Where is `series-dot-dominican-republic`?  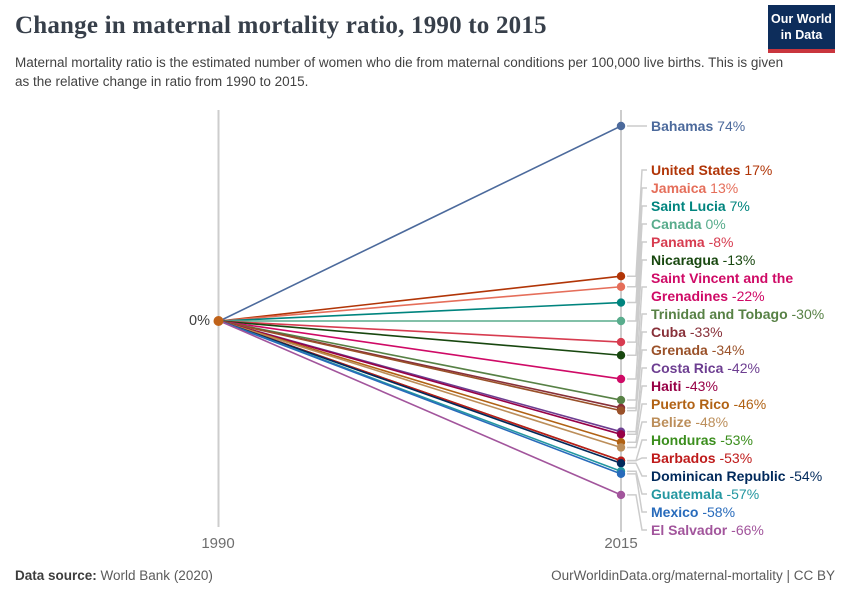 series-dot-dominican-republic is located at coordinates (621, 463).